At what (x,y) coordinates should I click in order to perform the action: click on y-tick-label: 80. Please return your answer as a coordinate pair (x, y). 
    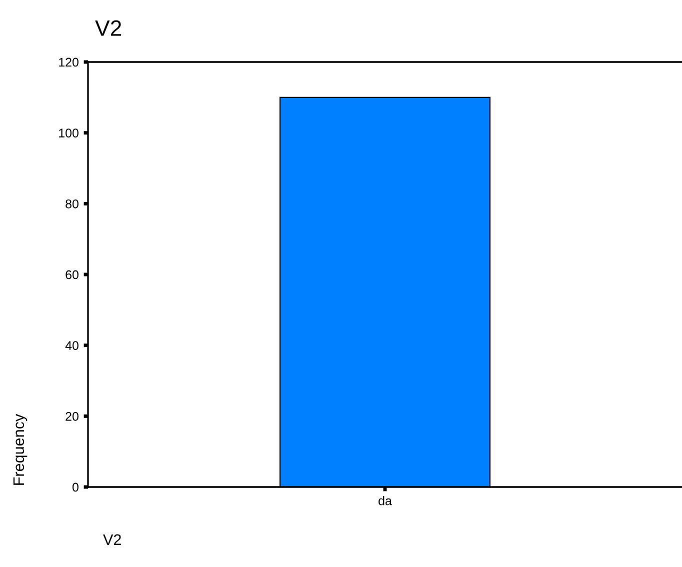
    Looking at the image, I should click on (72, 203).